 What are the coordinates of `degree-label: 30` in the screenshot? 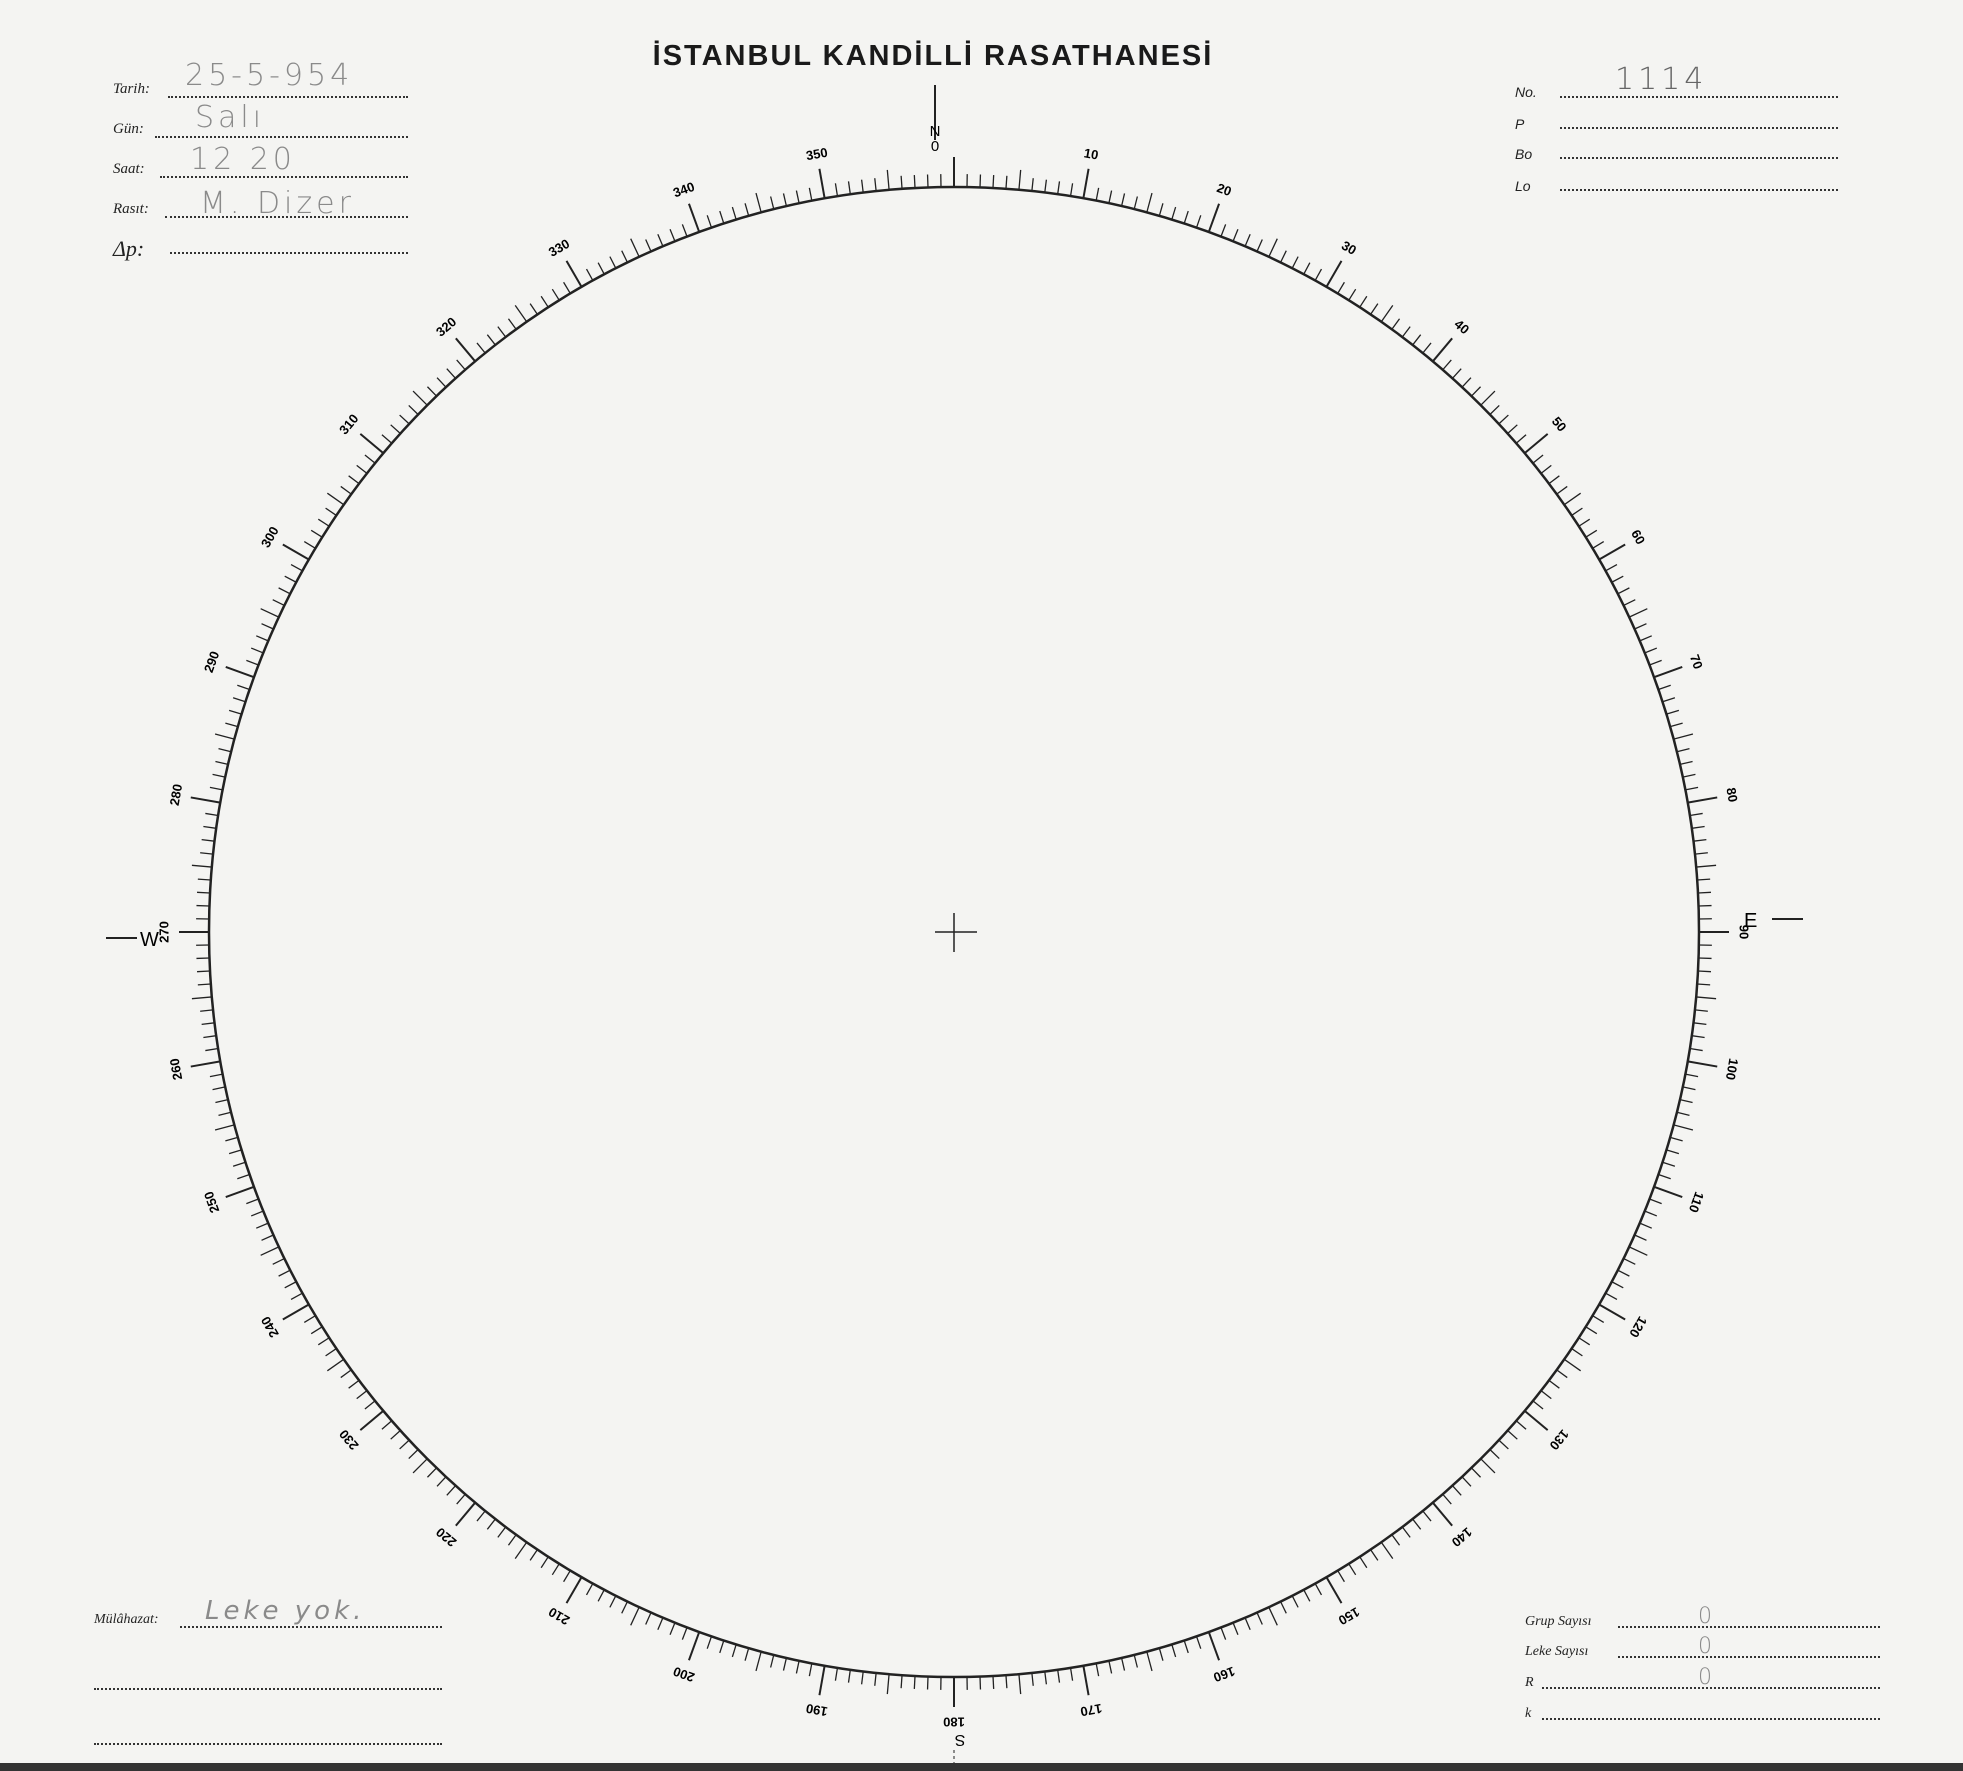 It's located at (1349, 248).